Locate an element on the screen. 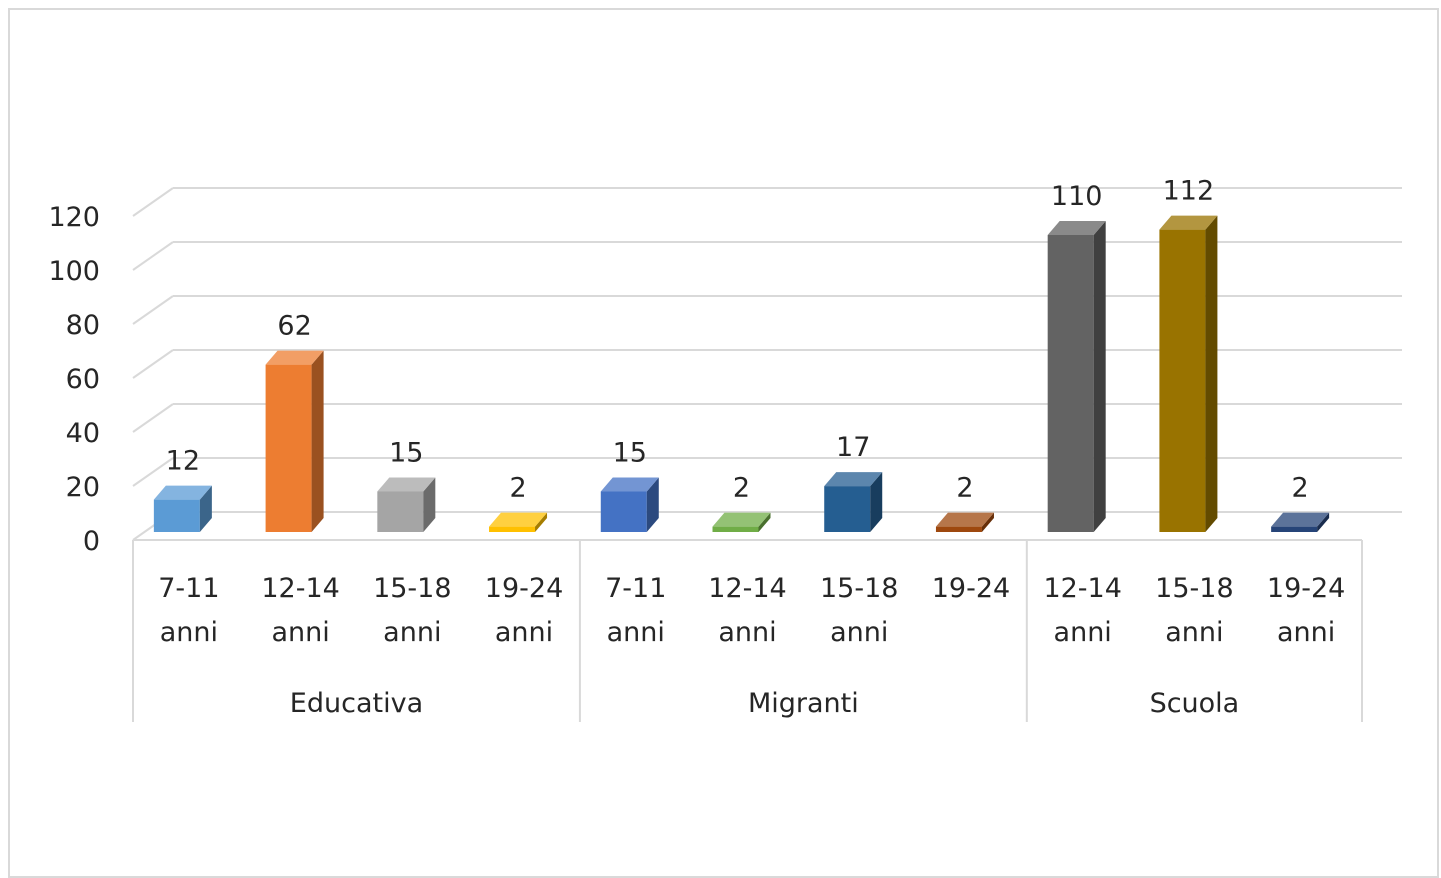  data-label: 112 is located at coordinates (1189, 191).